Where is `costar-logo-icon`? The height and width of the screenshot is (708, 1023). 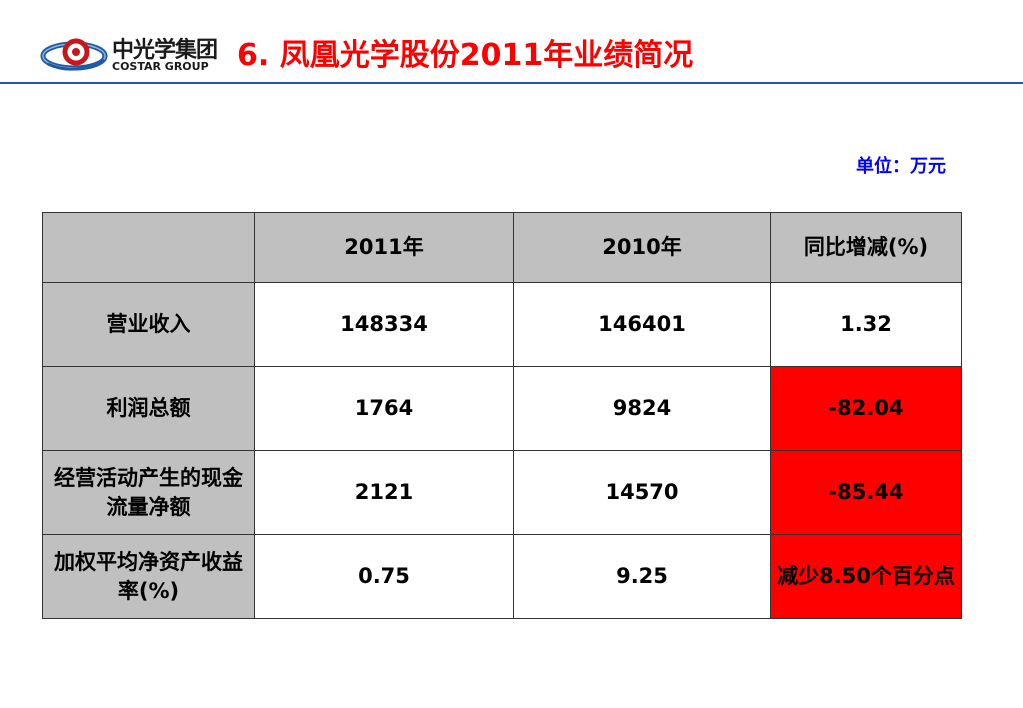
costar-logo-icon is located at coordinates (74, 54).